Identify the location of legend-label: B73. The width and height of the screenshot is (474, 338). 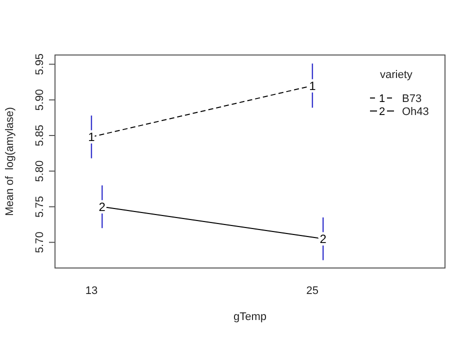
(412, 98).